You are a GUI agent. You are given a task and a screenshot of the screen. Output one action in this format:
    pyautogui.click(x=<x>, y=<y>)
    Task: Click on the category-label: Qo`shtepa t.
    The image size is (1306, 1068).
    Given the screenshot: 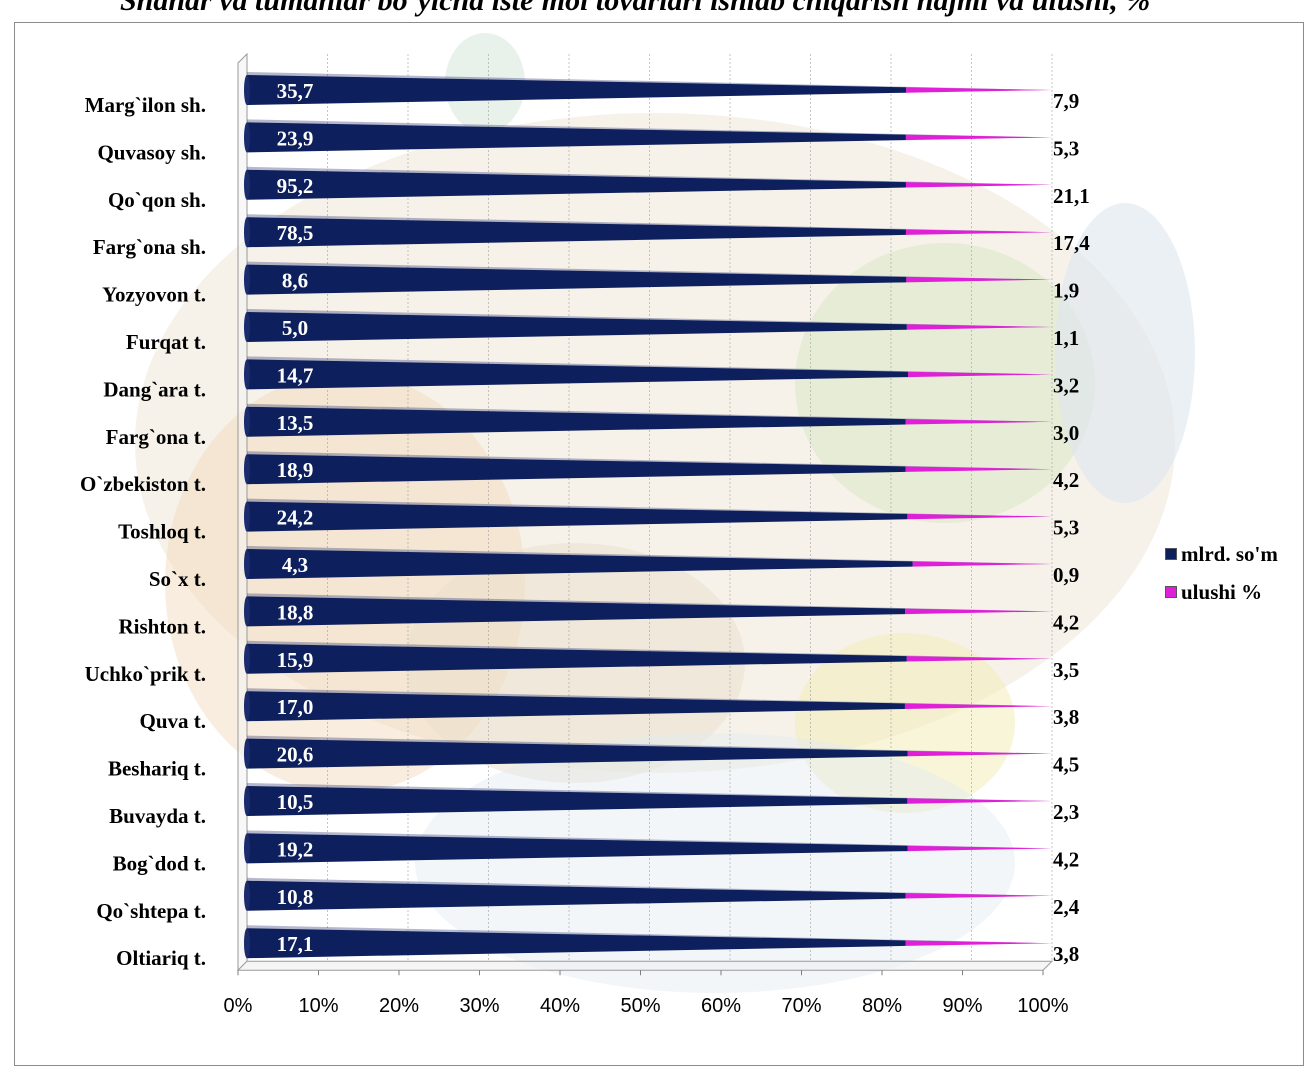 What is the action you would take?
    pyautogui.click(x=151, y=911)
    